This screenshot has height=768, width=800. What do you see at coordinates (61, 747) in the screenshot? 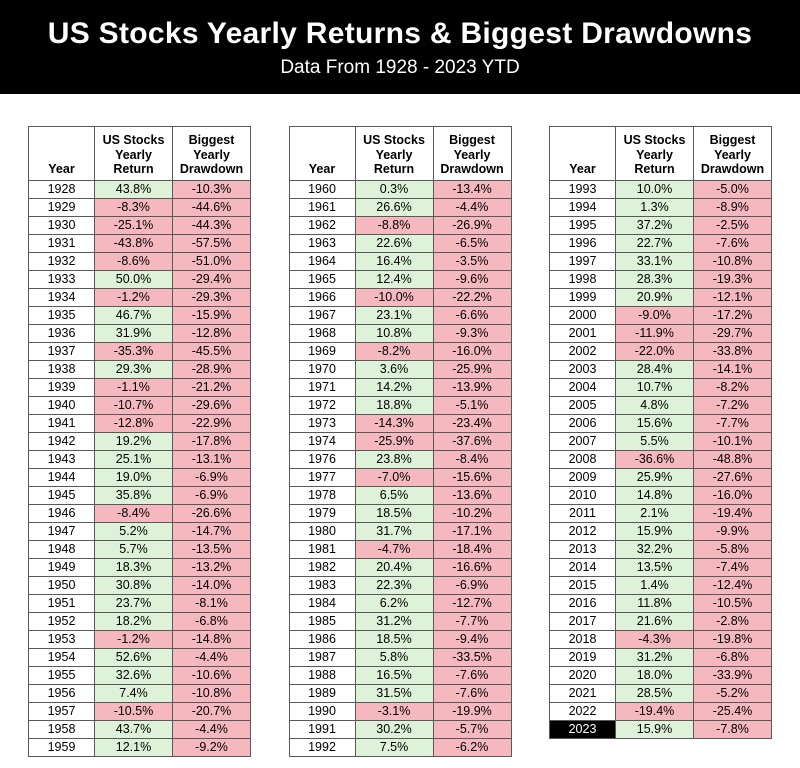
I see `year-cell: 1959` at bounding box center [61, 747].